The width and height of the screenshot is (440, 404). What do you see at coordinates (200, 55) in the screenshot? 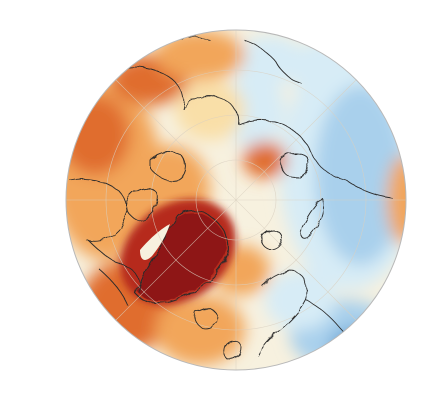
I see `warm-region-north` at bounding box center [200, 55].